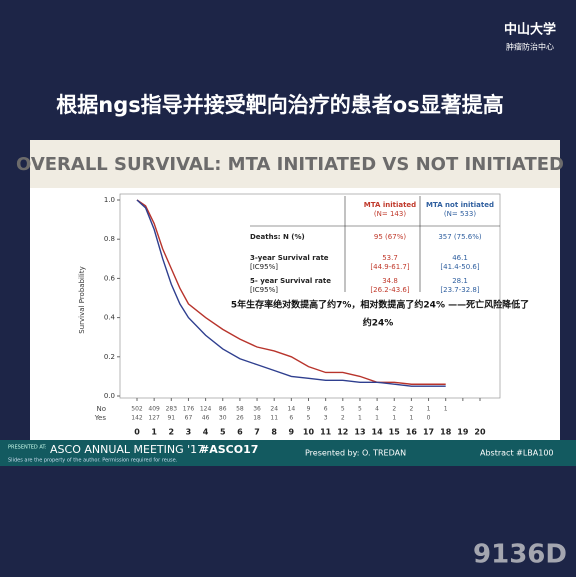 The image size is (576, 581). I want to click on footer-bar, so click(288, 453).